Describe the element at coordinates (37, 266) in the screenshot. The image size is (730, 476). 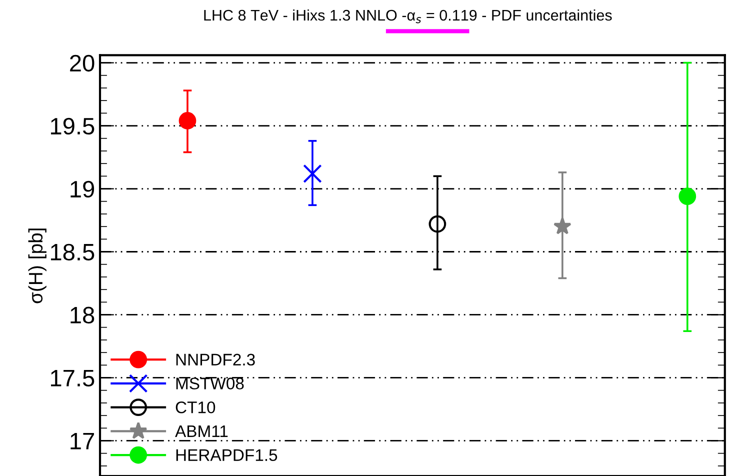
I see `y-axis-title: σ(H) [pb]` at that location.